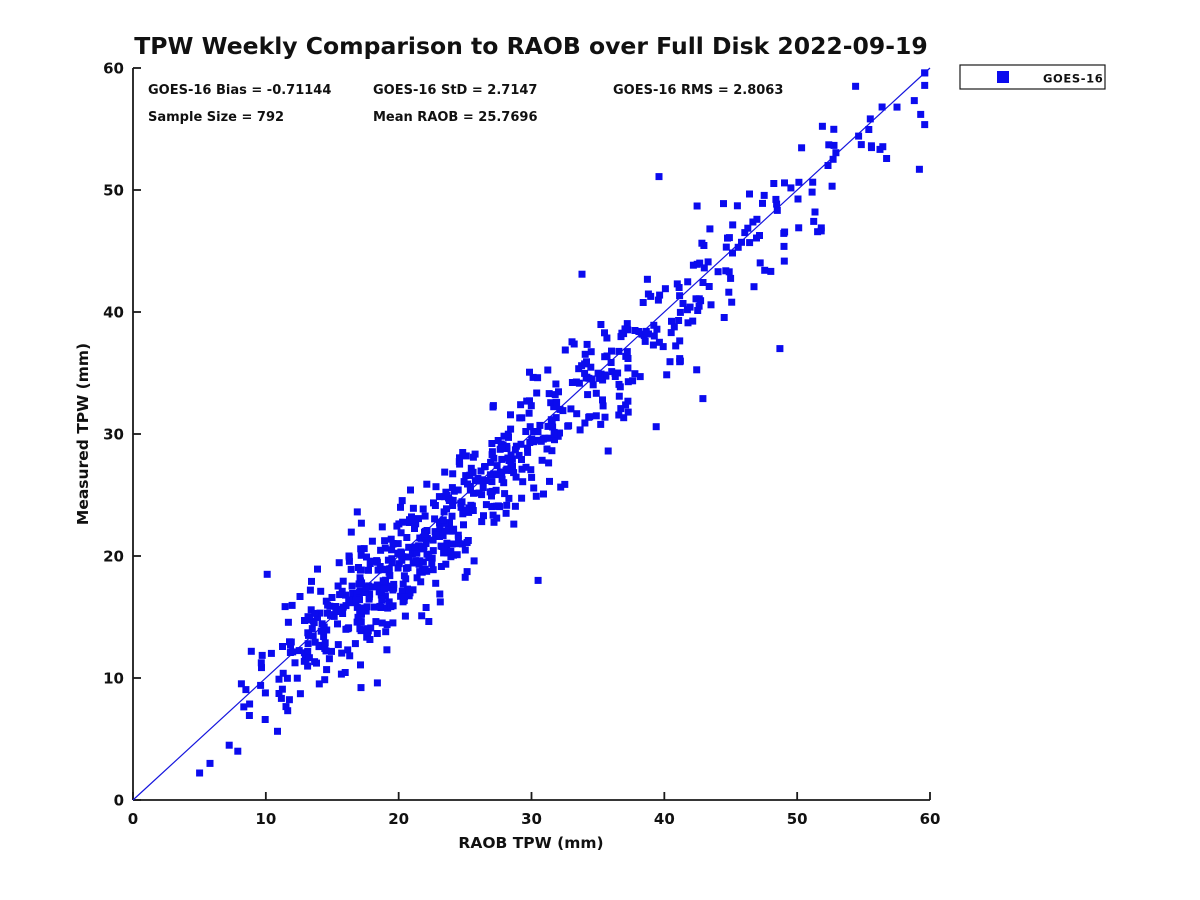 The height and width of the screenshot is (900, 1200). Describe the element at coordinates (122, 435) in the screenshot. I see `y-axis-ticks: 0 10 20 30 40 50 60` at that location.